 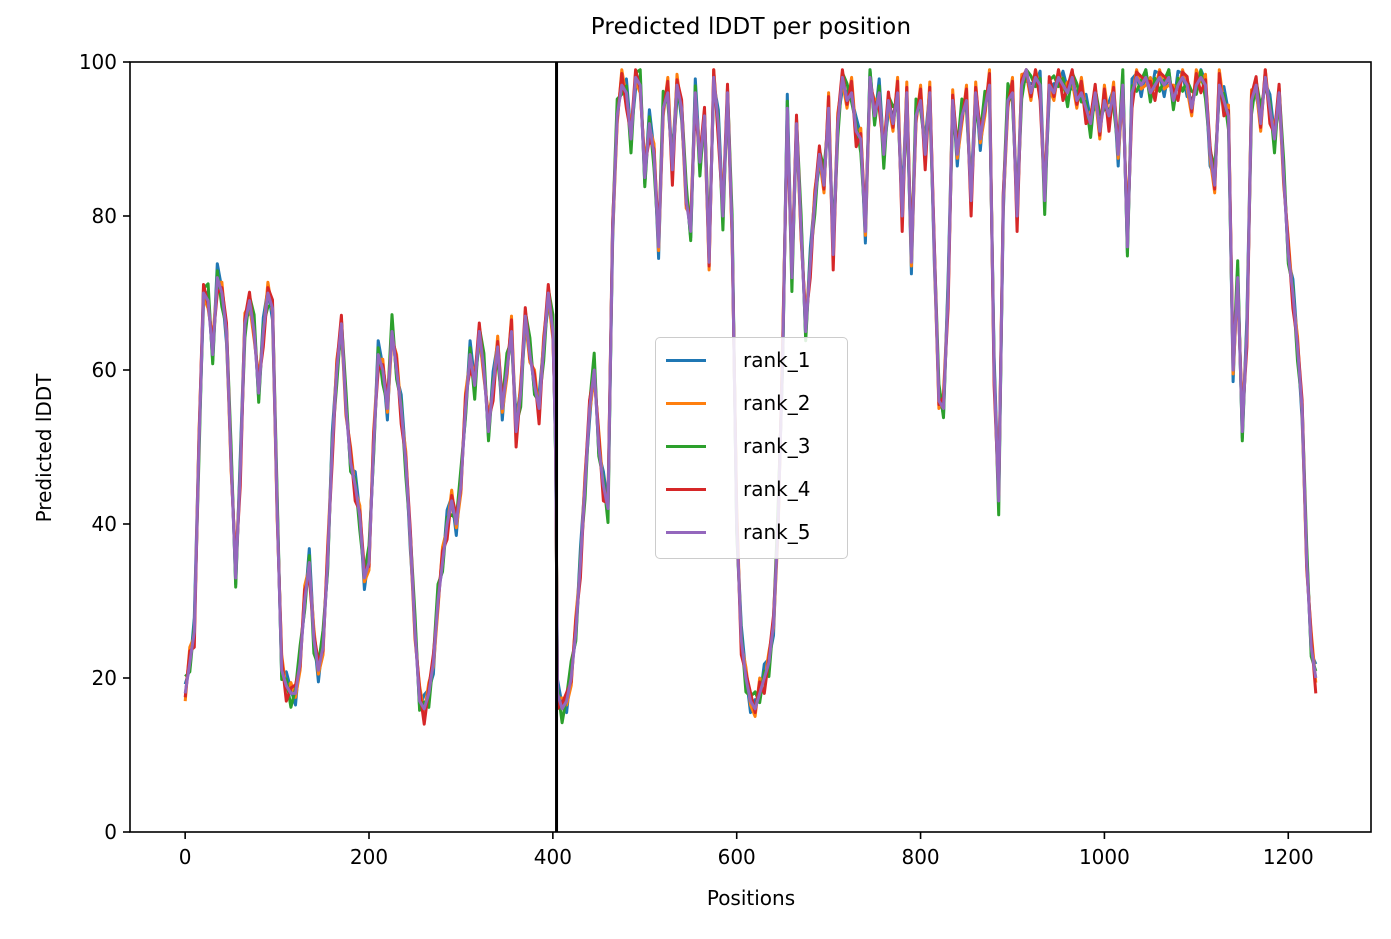 What do you see at coordinates (751, 27) in the screenshot?
I see `chart-title: Predicted lDDT per position` at bounding box center [751, 27].